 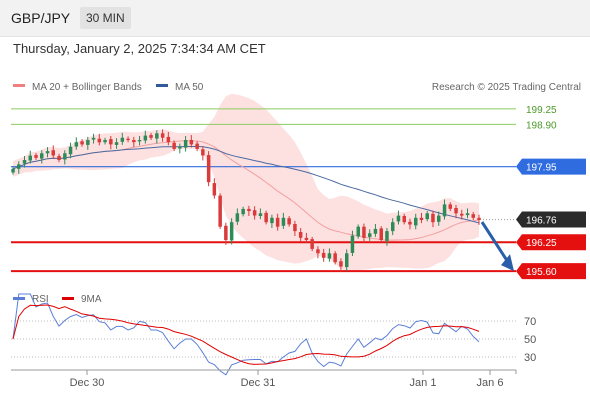 I want to click on rsi-tick-2: 30, so click(x=530, y=358).